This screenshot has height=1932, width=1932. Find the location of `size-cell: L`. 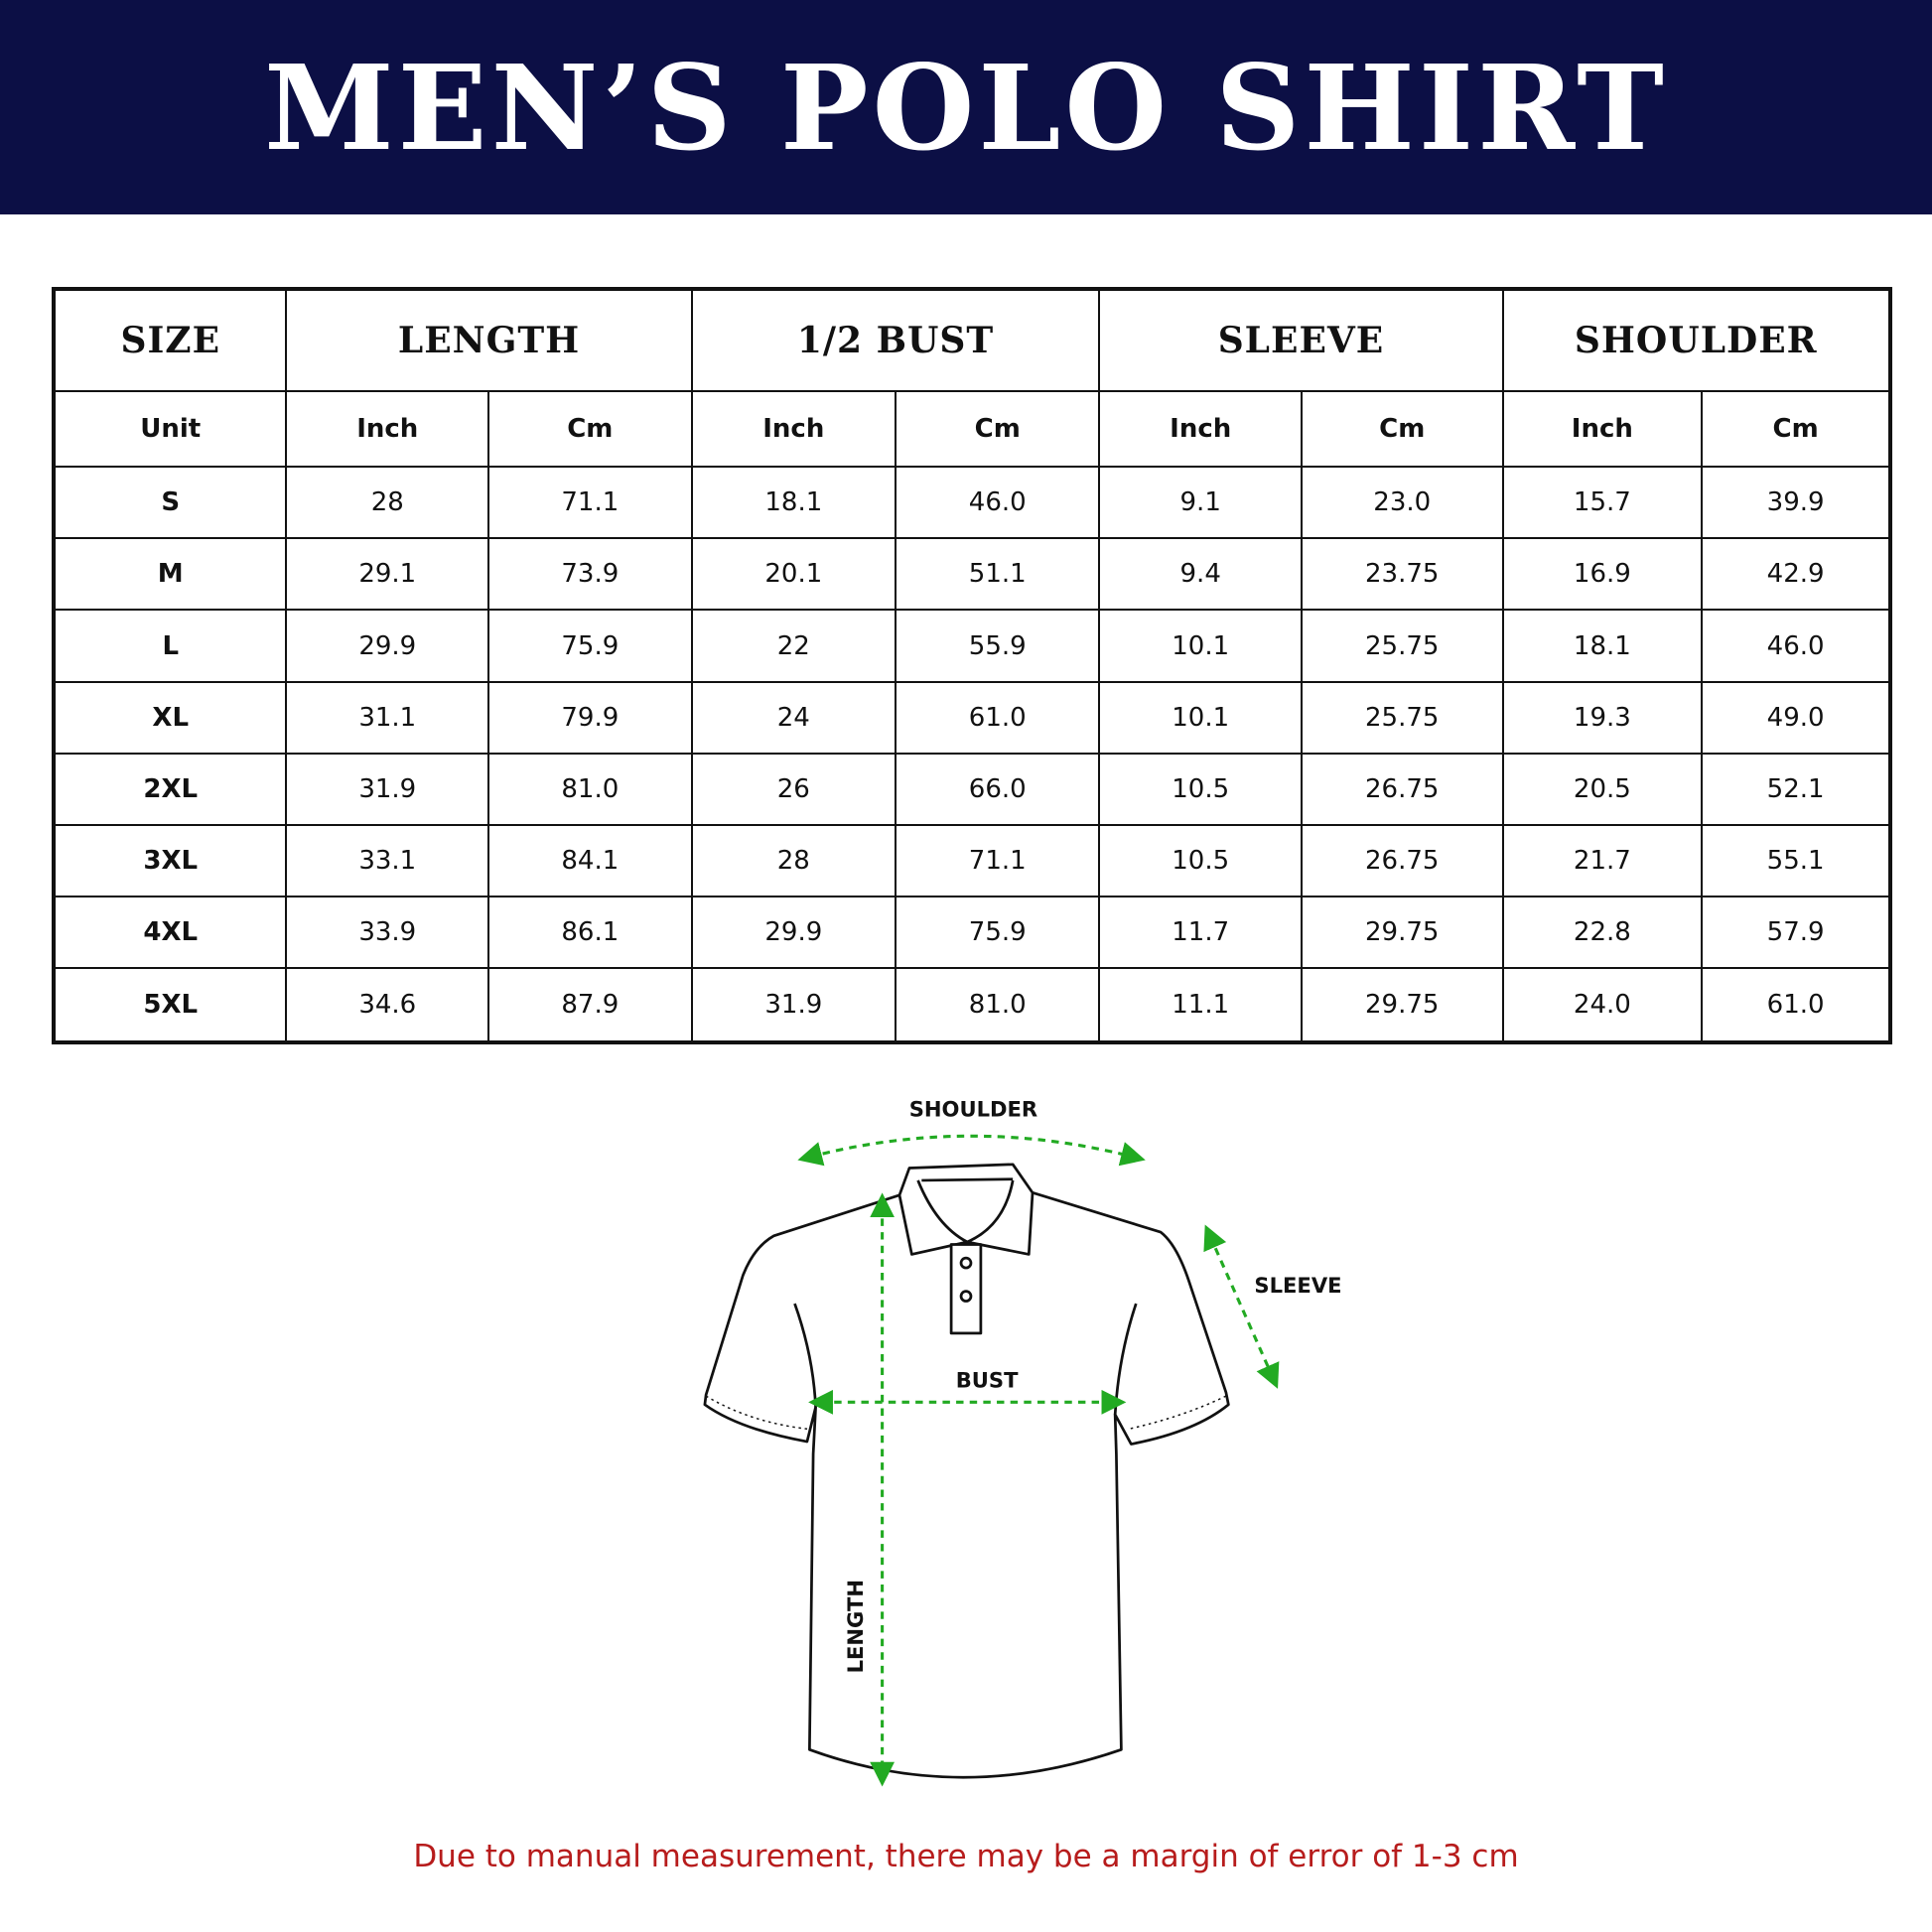

size-cell: L is located at coordinates (170, 646).